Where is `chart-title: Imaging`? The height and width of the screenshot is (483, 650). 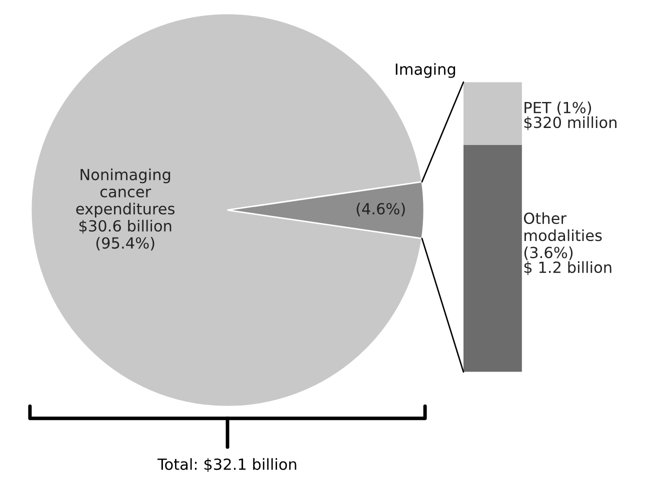
chart-title: Imaging is located at coordinates (426, 70).